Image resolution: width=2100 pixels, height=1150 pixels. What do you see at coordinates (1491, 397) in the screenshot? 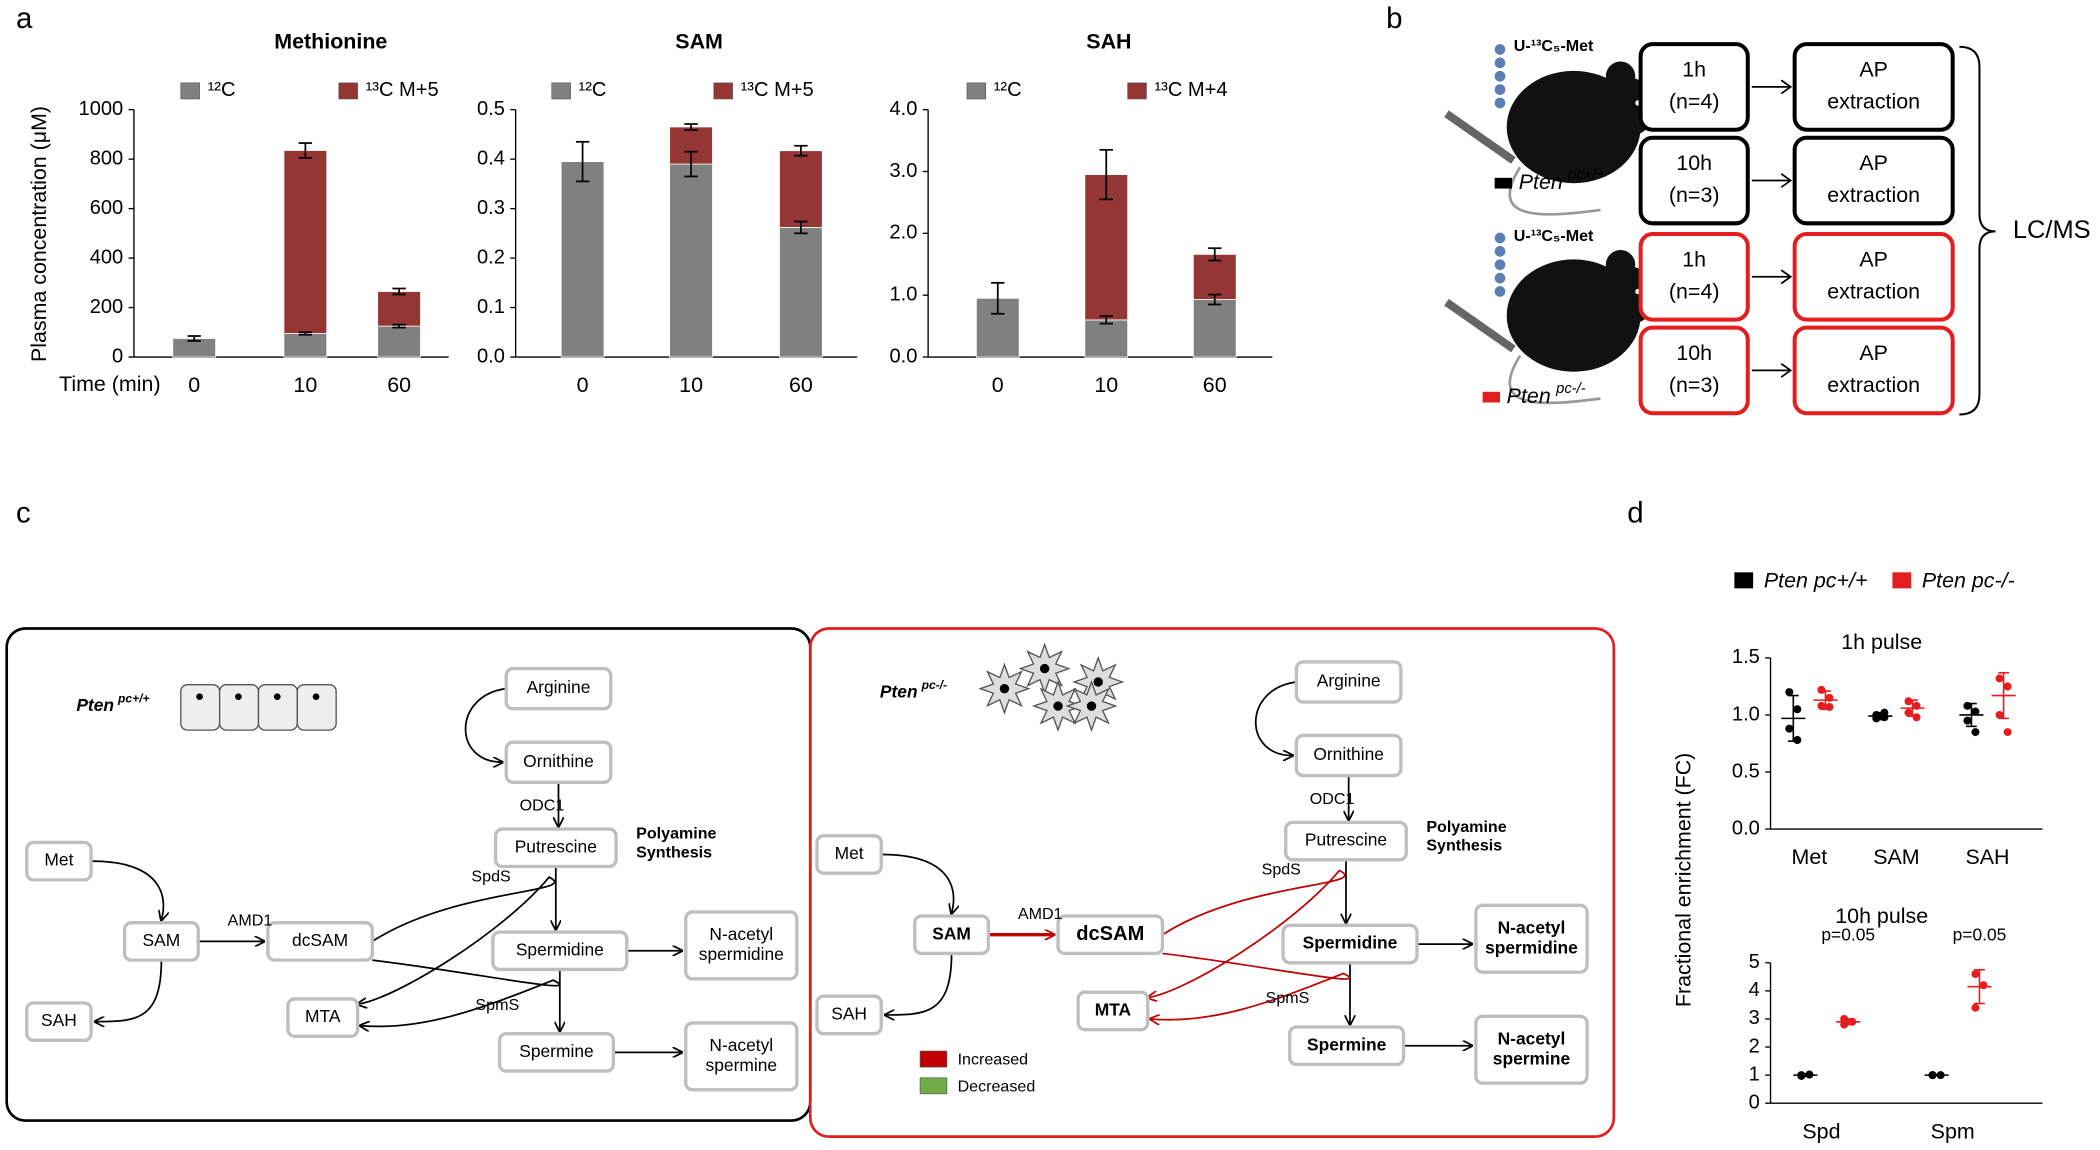
I see `genotype-swatch` at bounding box center [1491, 397].